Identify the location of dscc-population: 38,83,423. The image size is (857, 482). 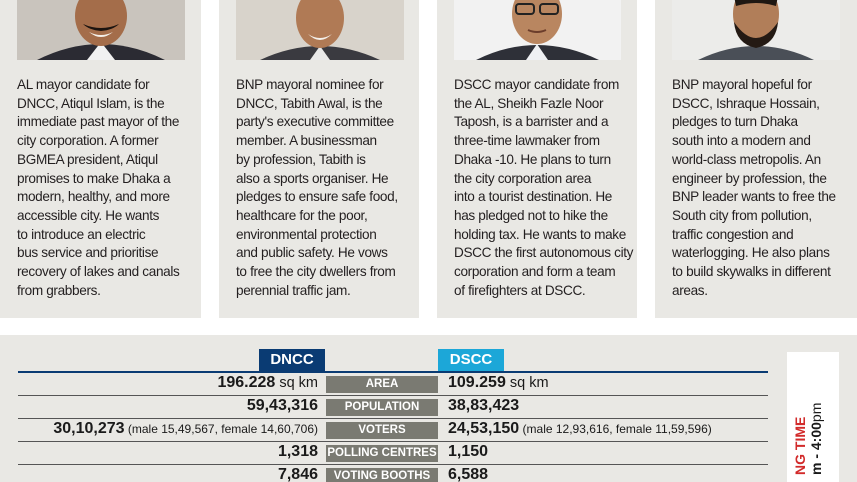
(483, 406).